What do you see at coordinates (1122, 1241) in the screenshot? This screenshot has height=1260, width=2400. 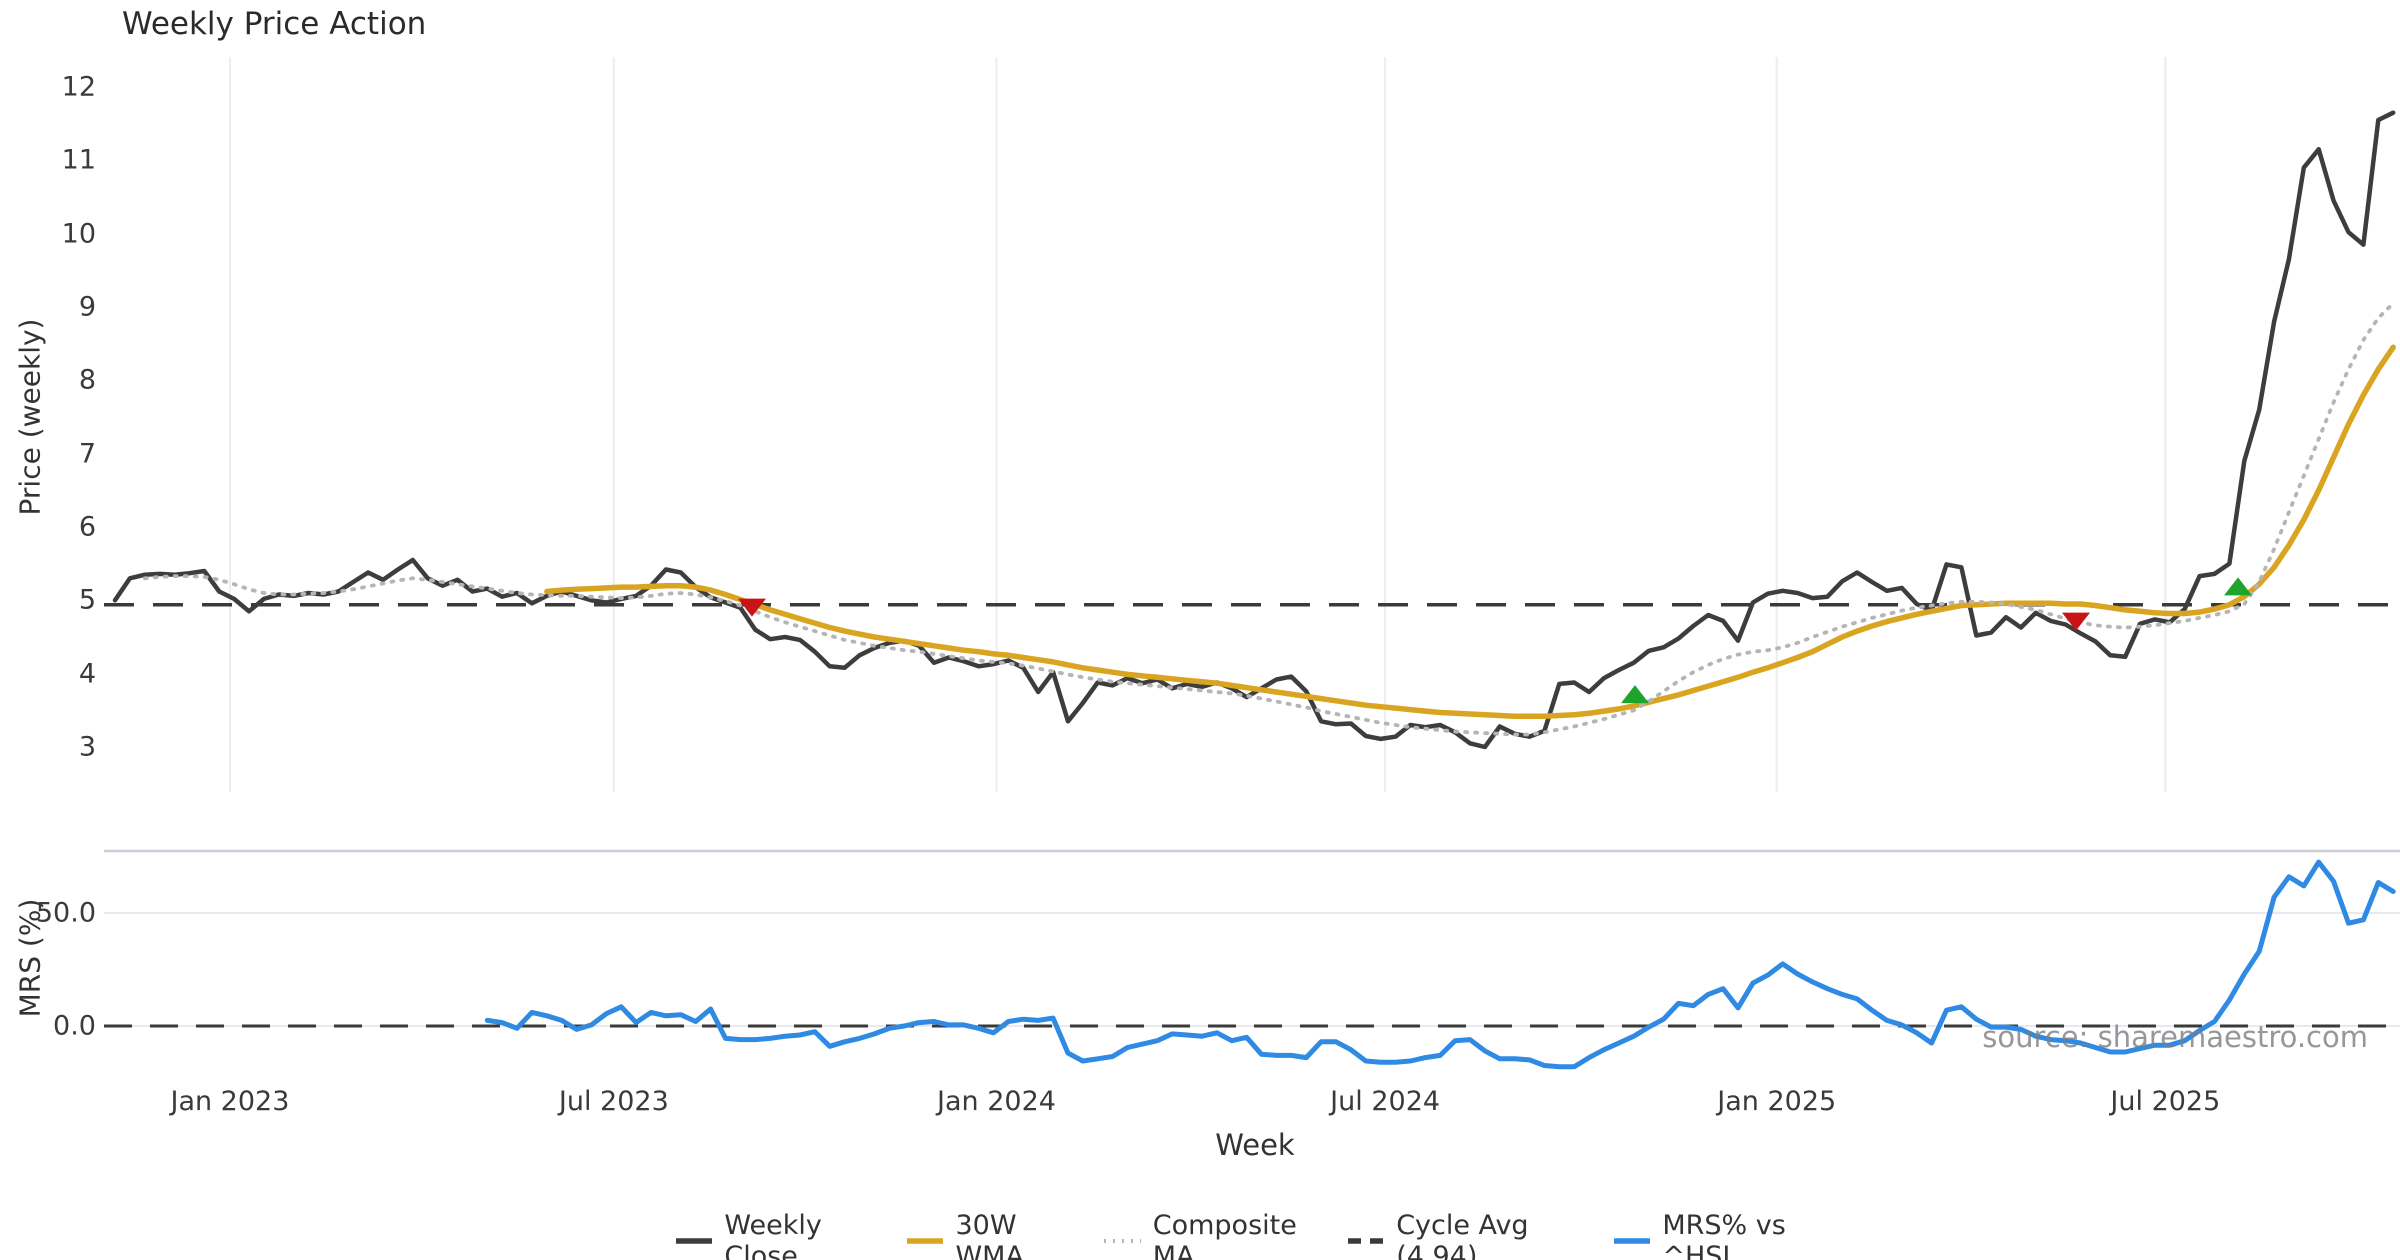 I see `legend-swatch-dotted` at bounding box center [1122, 1241].